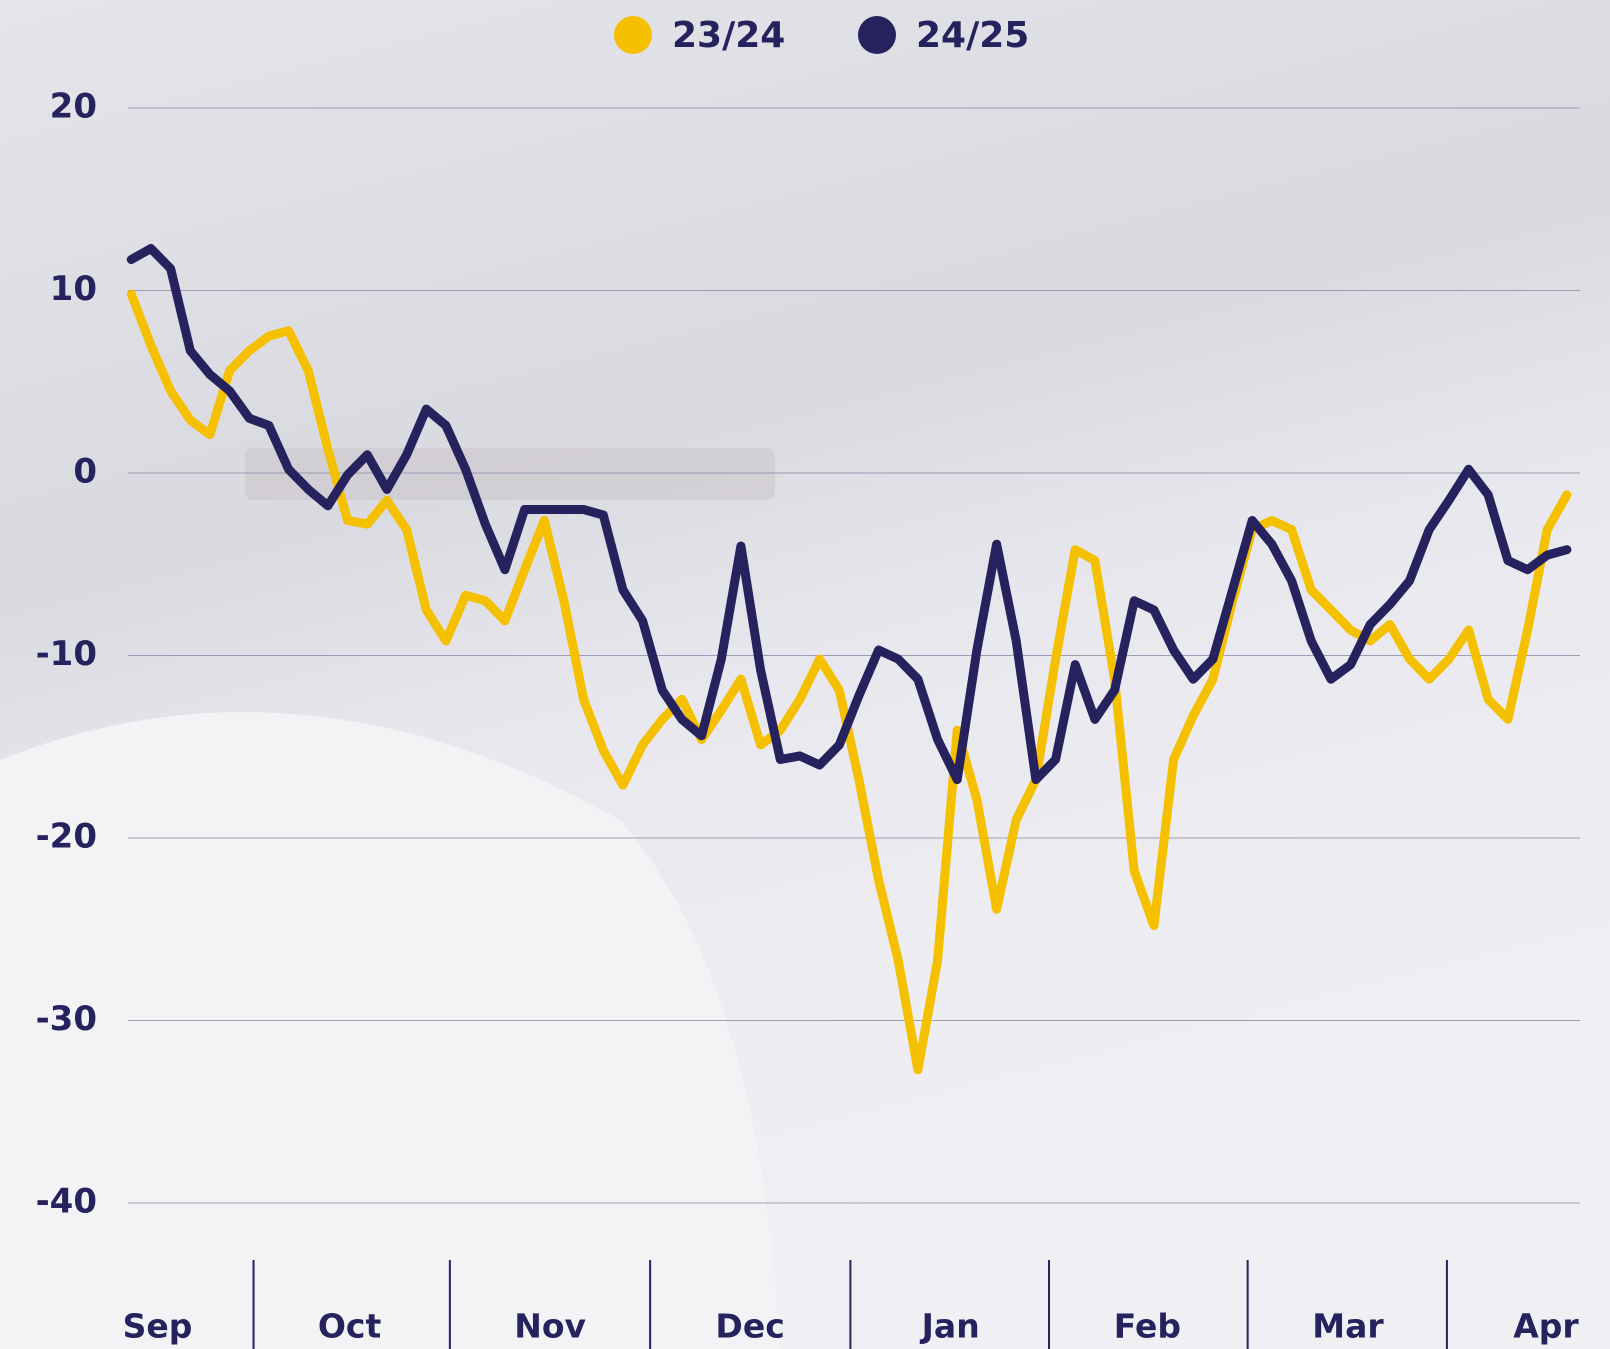  Describe the element at coordinates (1348, 1326) in the screenshot. I see `x-tick-label: Mar` at that location.